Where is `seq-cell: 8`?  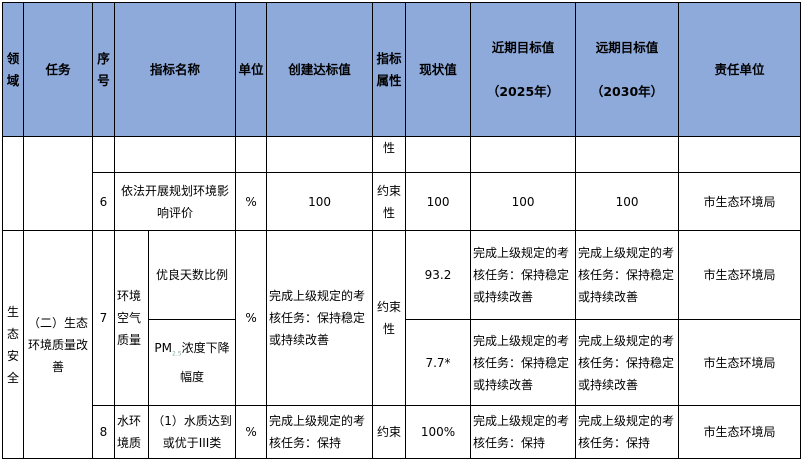 seq-cell: 8 is located at coordinates (103, 432).